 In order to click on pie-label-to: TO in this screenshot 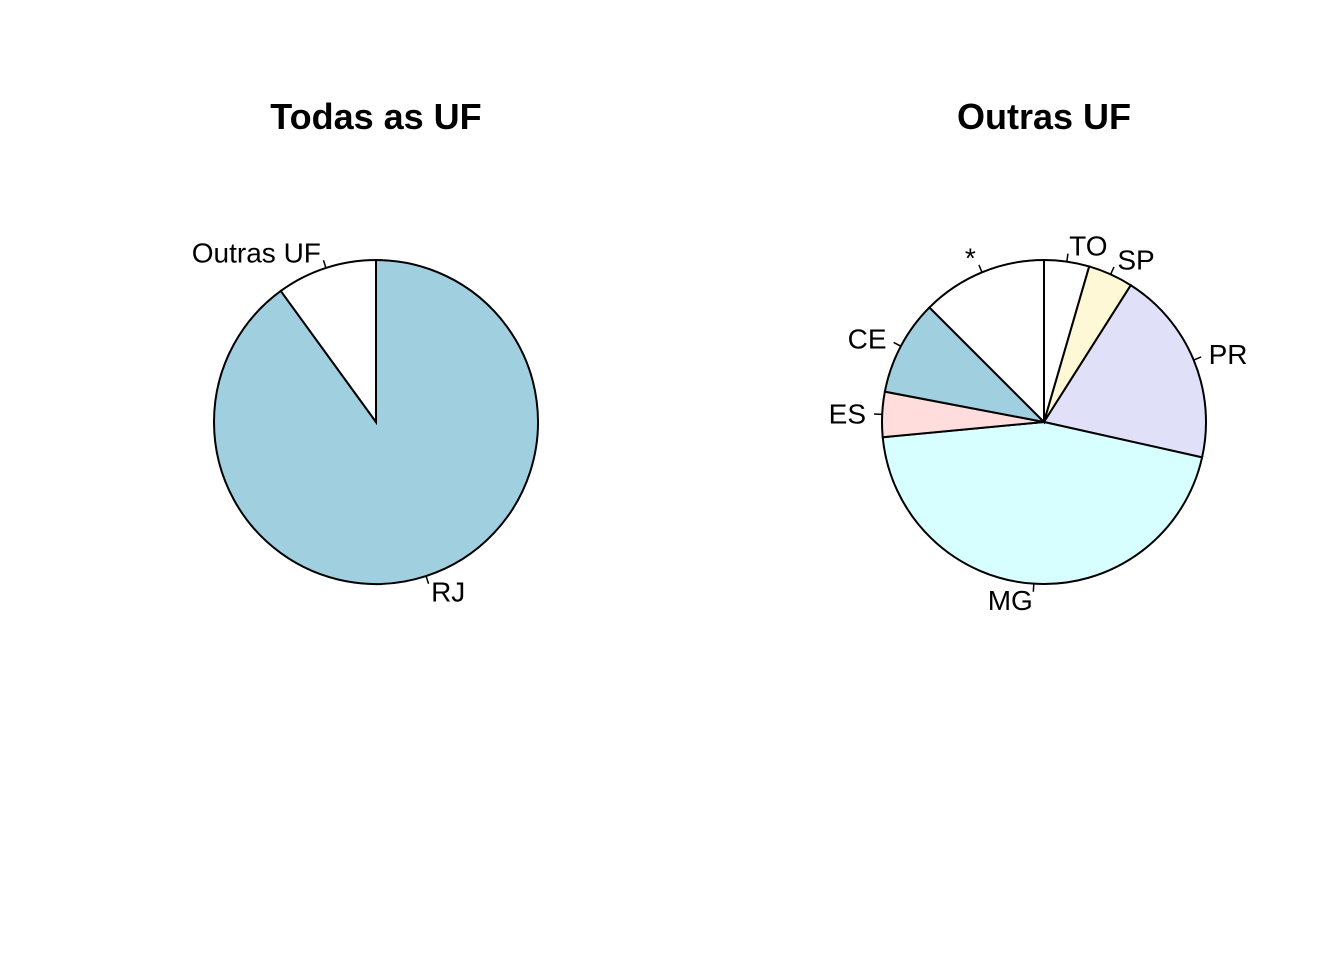, I will do `click(1088, 246)`.